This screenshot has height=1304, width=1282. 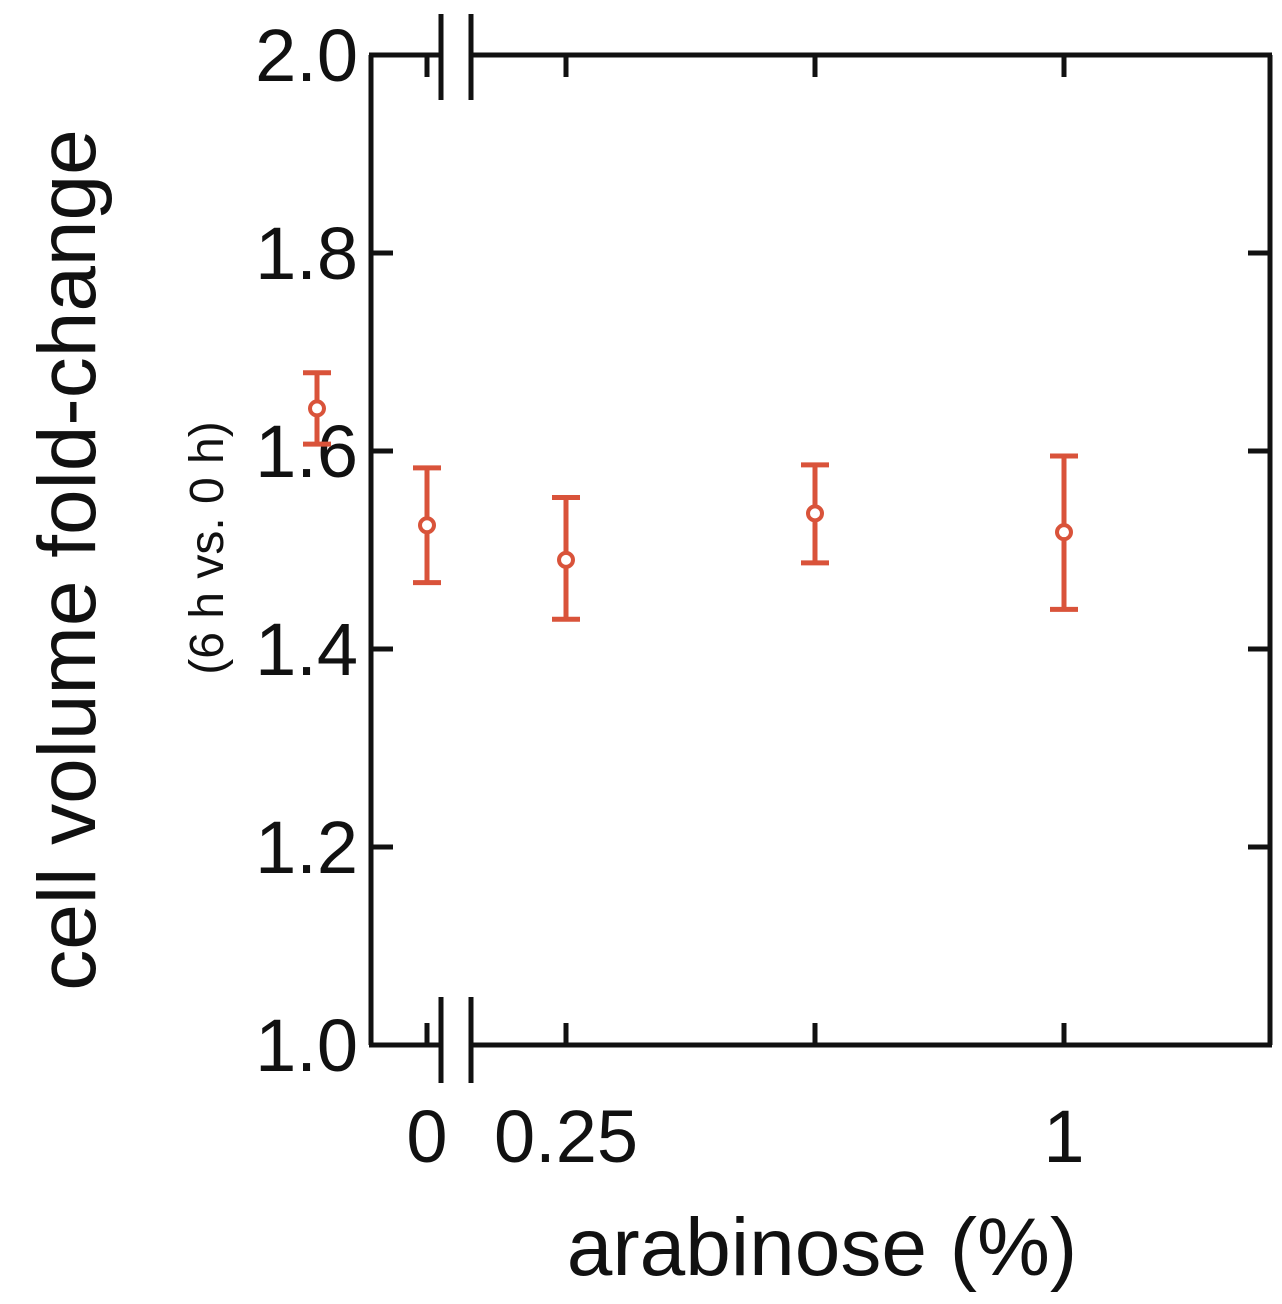 What do you see at coordinates (306, 550) in the screenshot?
I see `y-tick-labels: 1.0 1.2 1.4 1.6 1.8 2.0` at bounding box center [306, 550].